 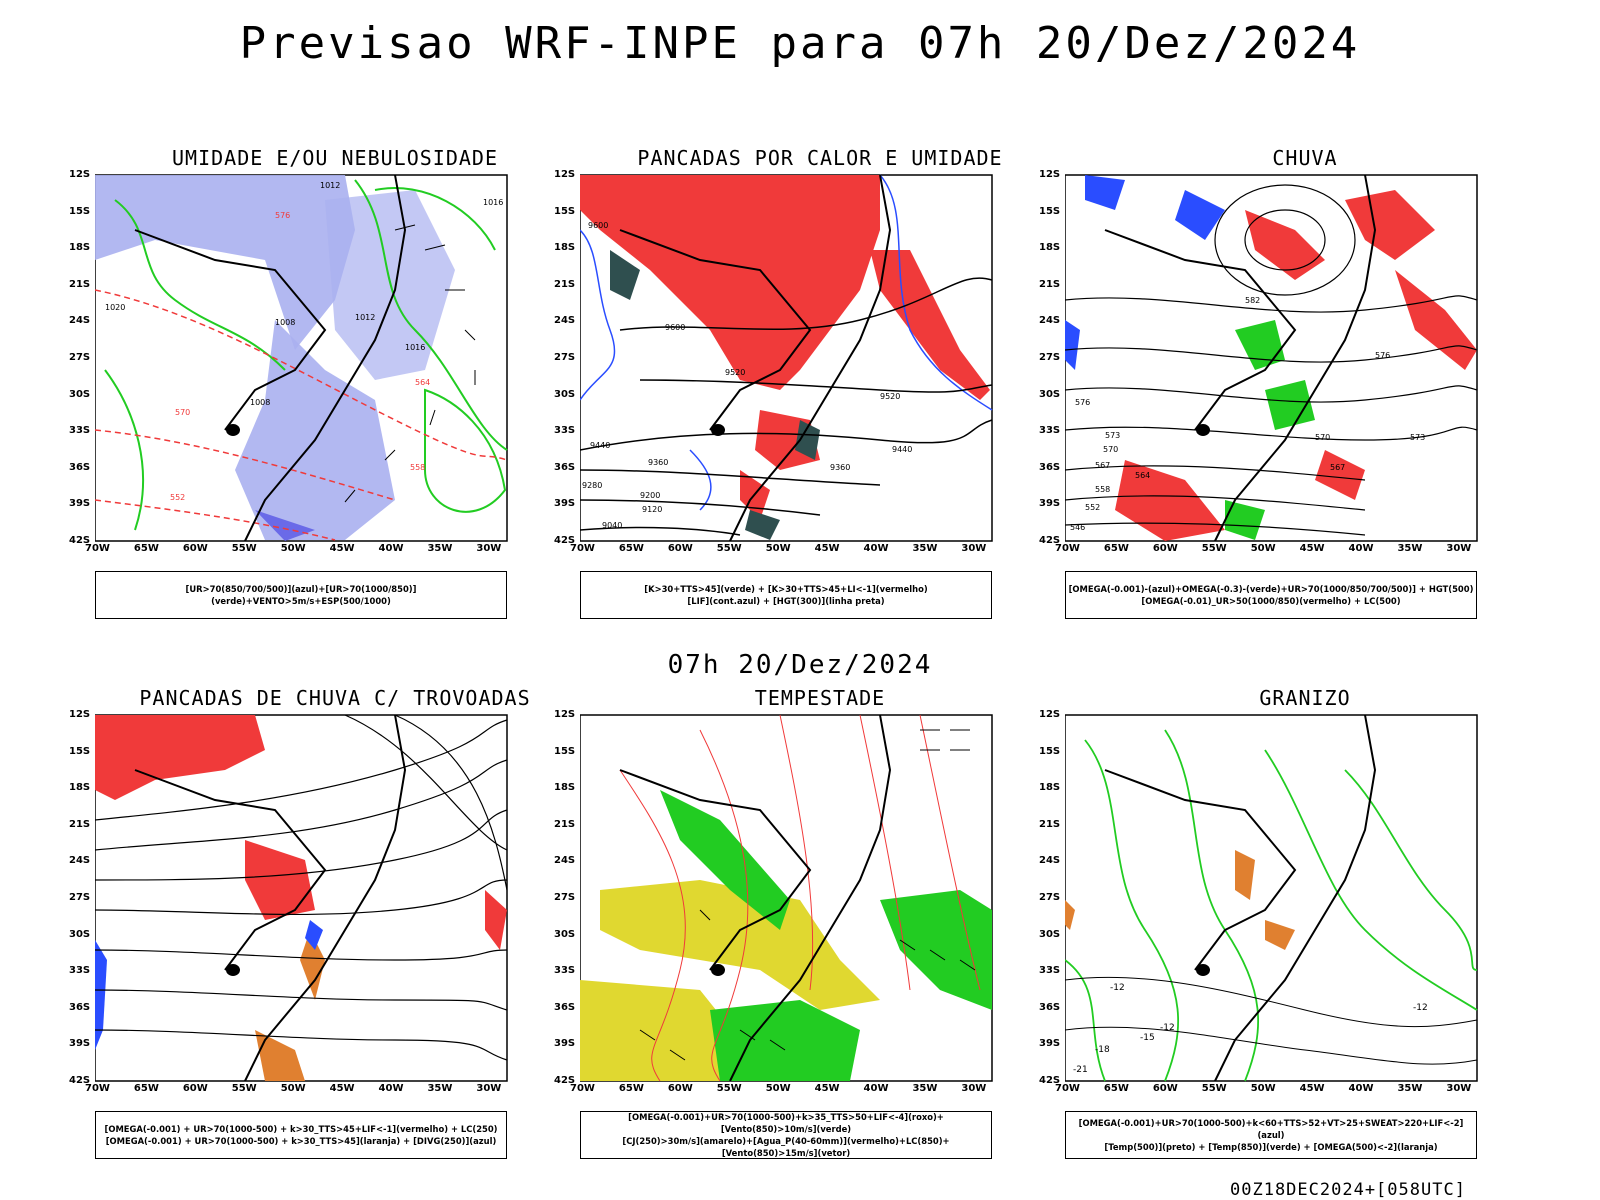 I want to click on lon-tick-label: 35W, so click(x=440, y=548).